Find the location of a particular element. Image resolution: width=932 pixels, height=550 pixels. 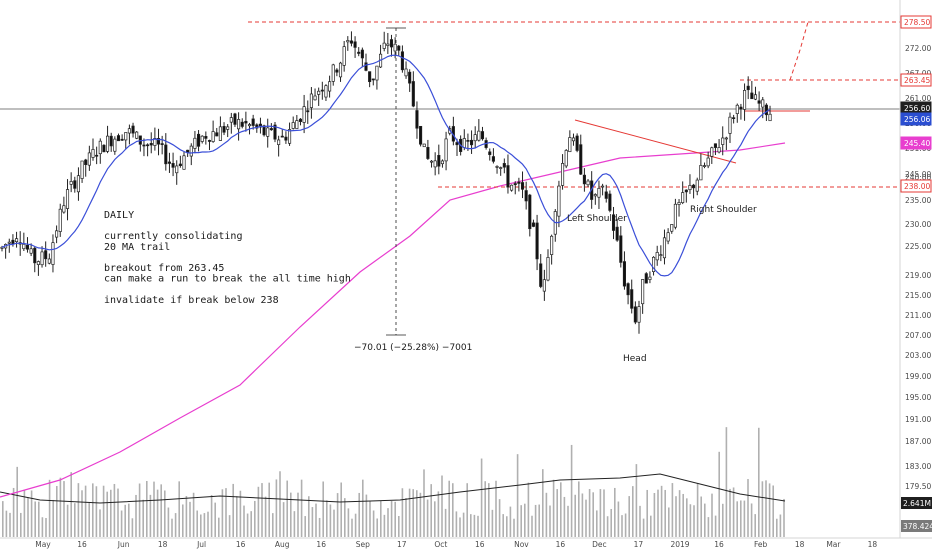

price-badge-label: 278.50 is located at coordinates (917, 22).